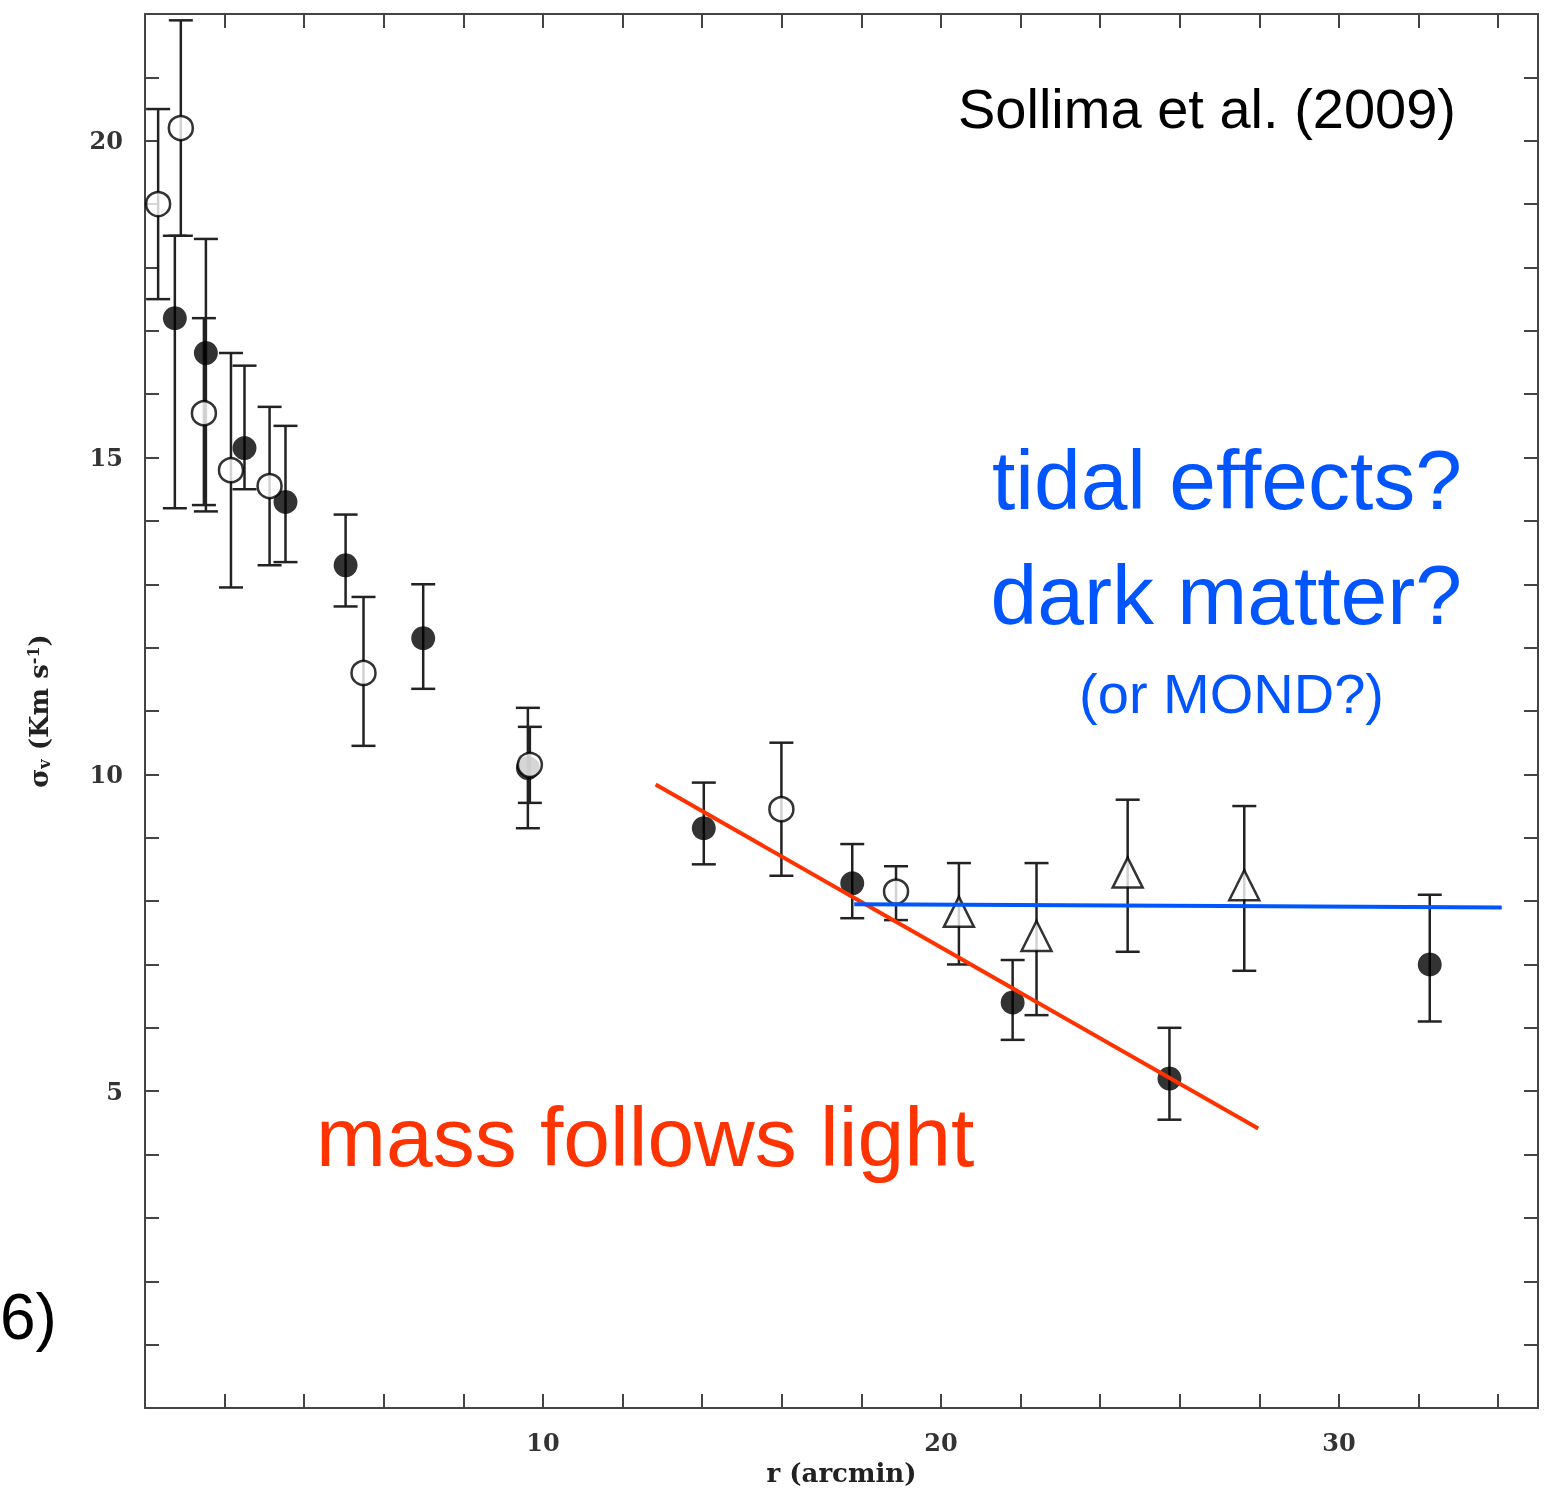 This screenshot has width=1558, height=1510. Describe the element at coordinates (28, 1317) in the screenshot. I see `text: 6)` at that location.